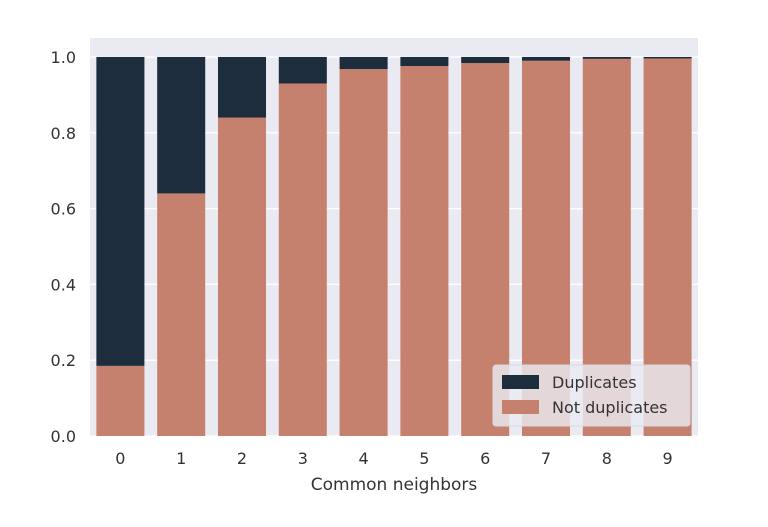  Describe the element at coordinates (364, 458) in the screenshot. I see `x-tick-label: 4` at that location.